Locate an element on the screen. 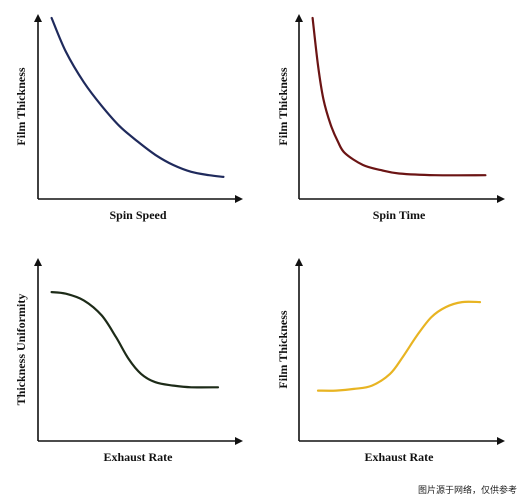 This screenshot has width=523, height=500. x-axis-label: Spin Speed is located at coordinates (137, 215).